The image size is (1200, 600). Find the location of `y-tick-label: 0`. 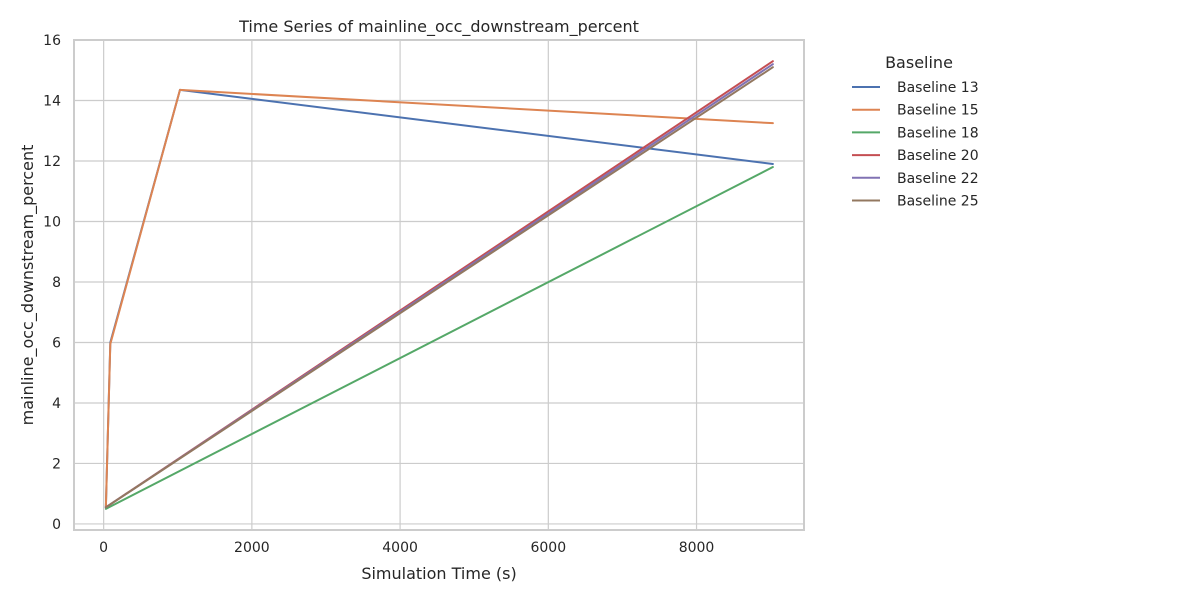

y-tick-label: 0 is located at coordinates (56, 525).